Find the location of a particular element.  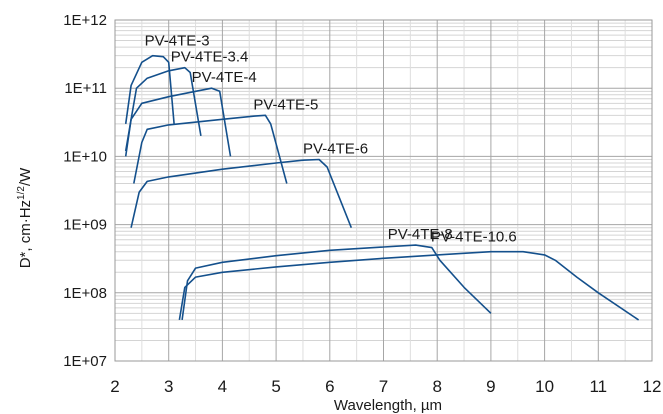

series-label-7: PV-4TE-10.6 is located at coordinates (474, 237).